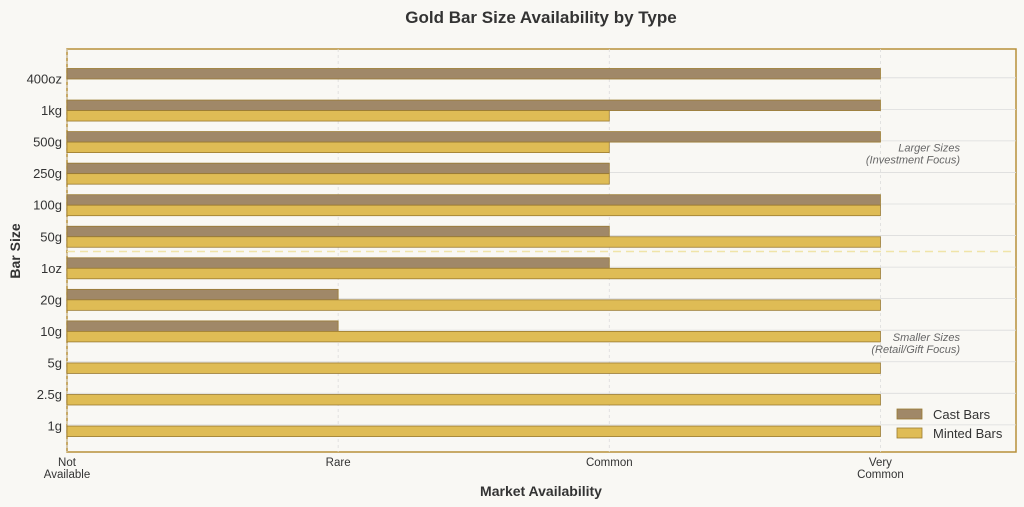  I want to click on x-axis-label: Market Availability, so click(541, 491).